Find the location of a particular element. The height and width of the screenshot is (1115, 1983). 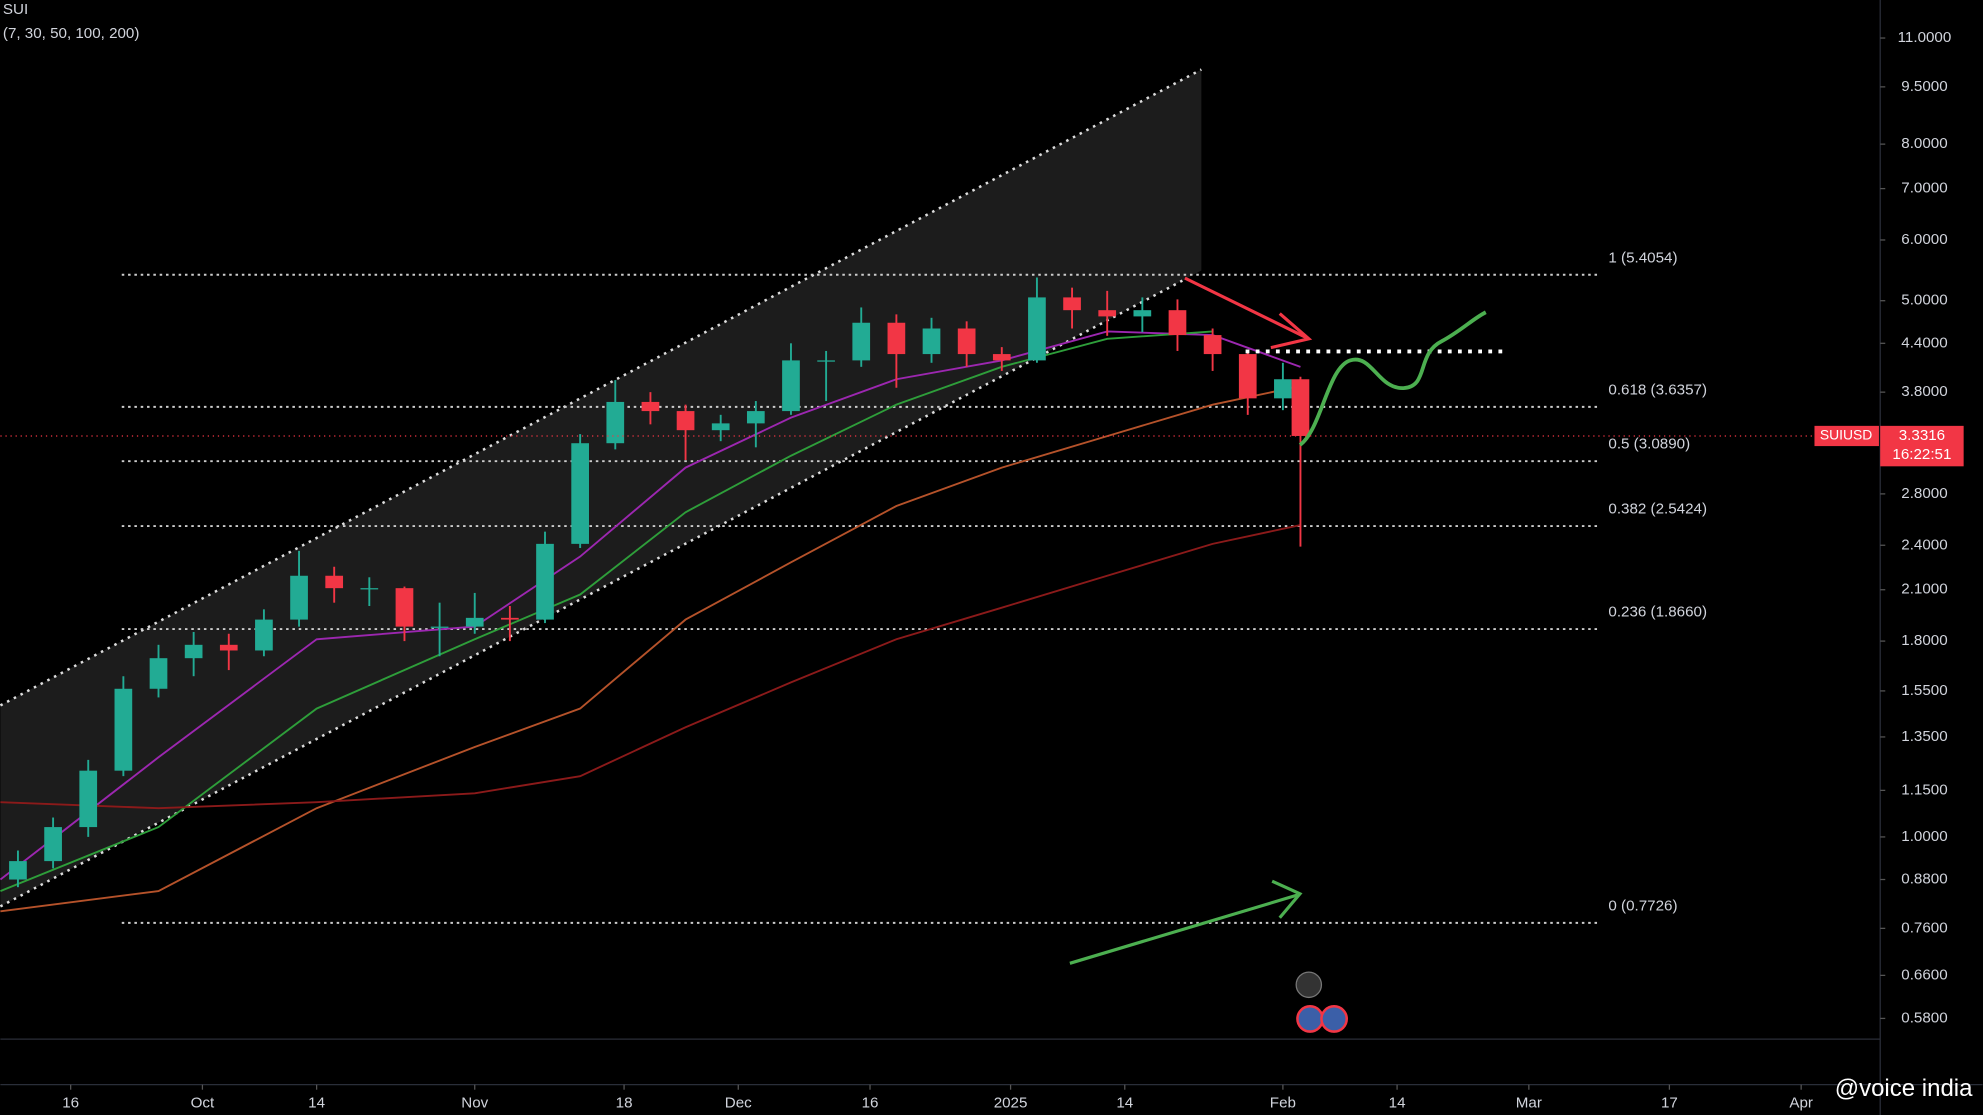

y-tick-label: 5.0000 is located at coordinates (1924, 300).